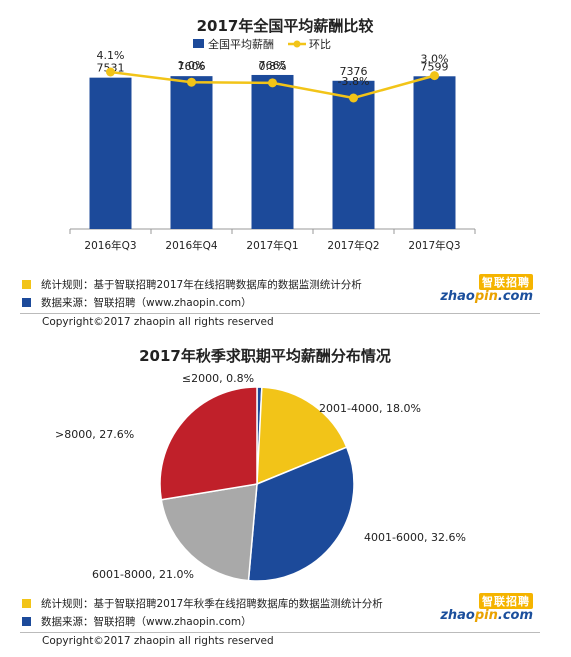 The height and width of the screenshot is (657, 571). Describe the element at coordinates (212, 604) in the screenshot. I see `note2-rule-text: 统计规则：基于智联招聘2017年秋季在线招聘数据库的数据监测统计分析` at that location.